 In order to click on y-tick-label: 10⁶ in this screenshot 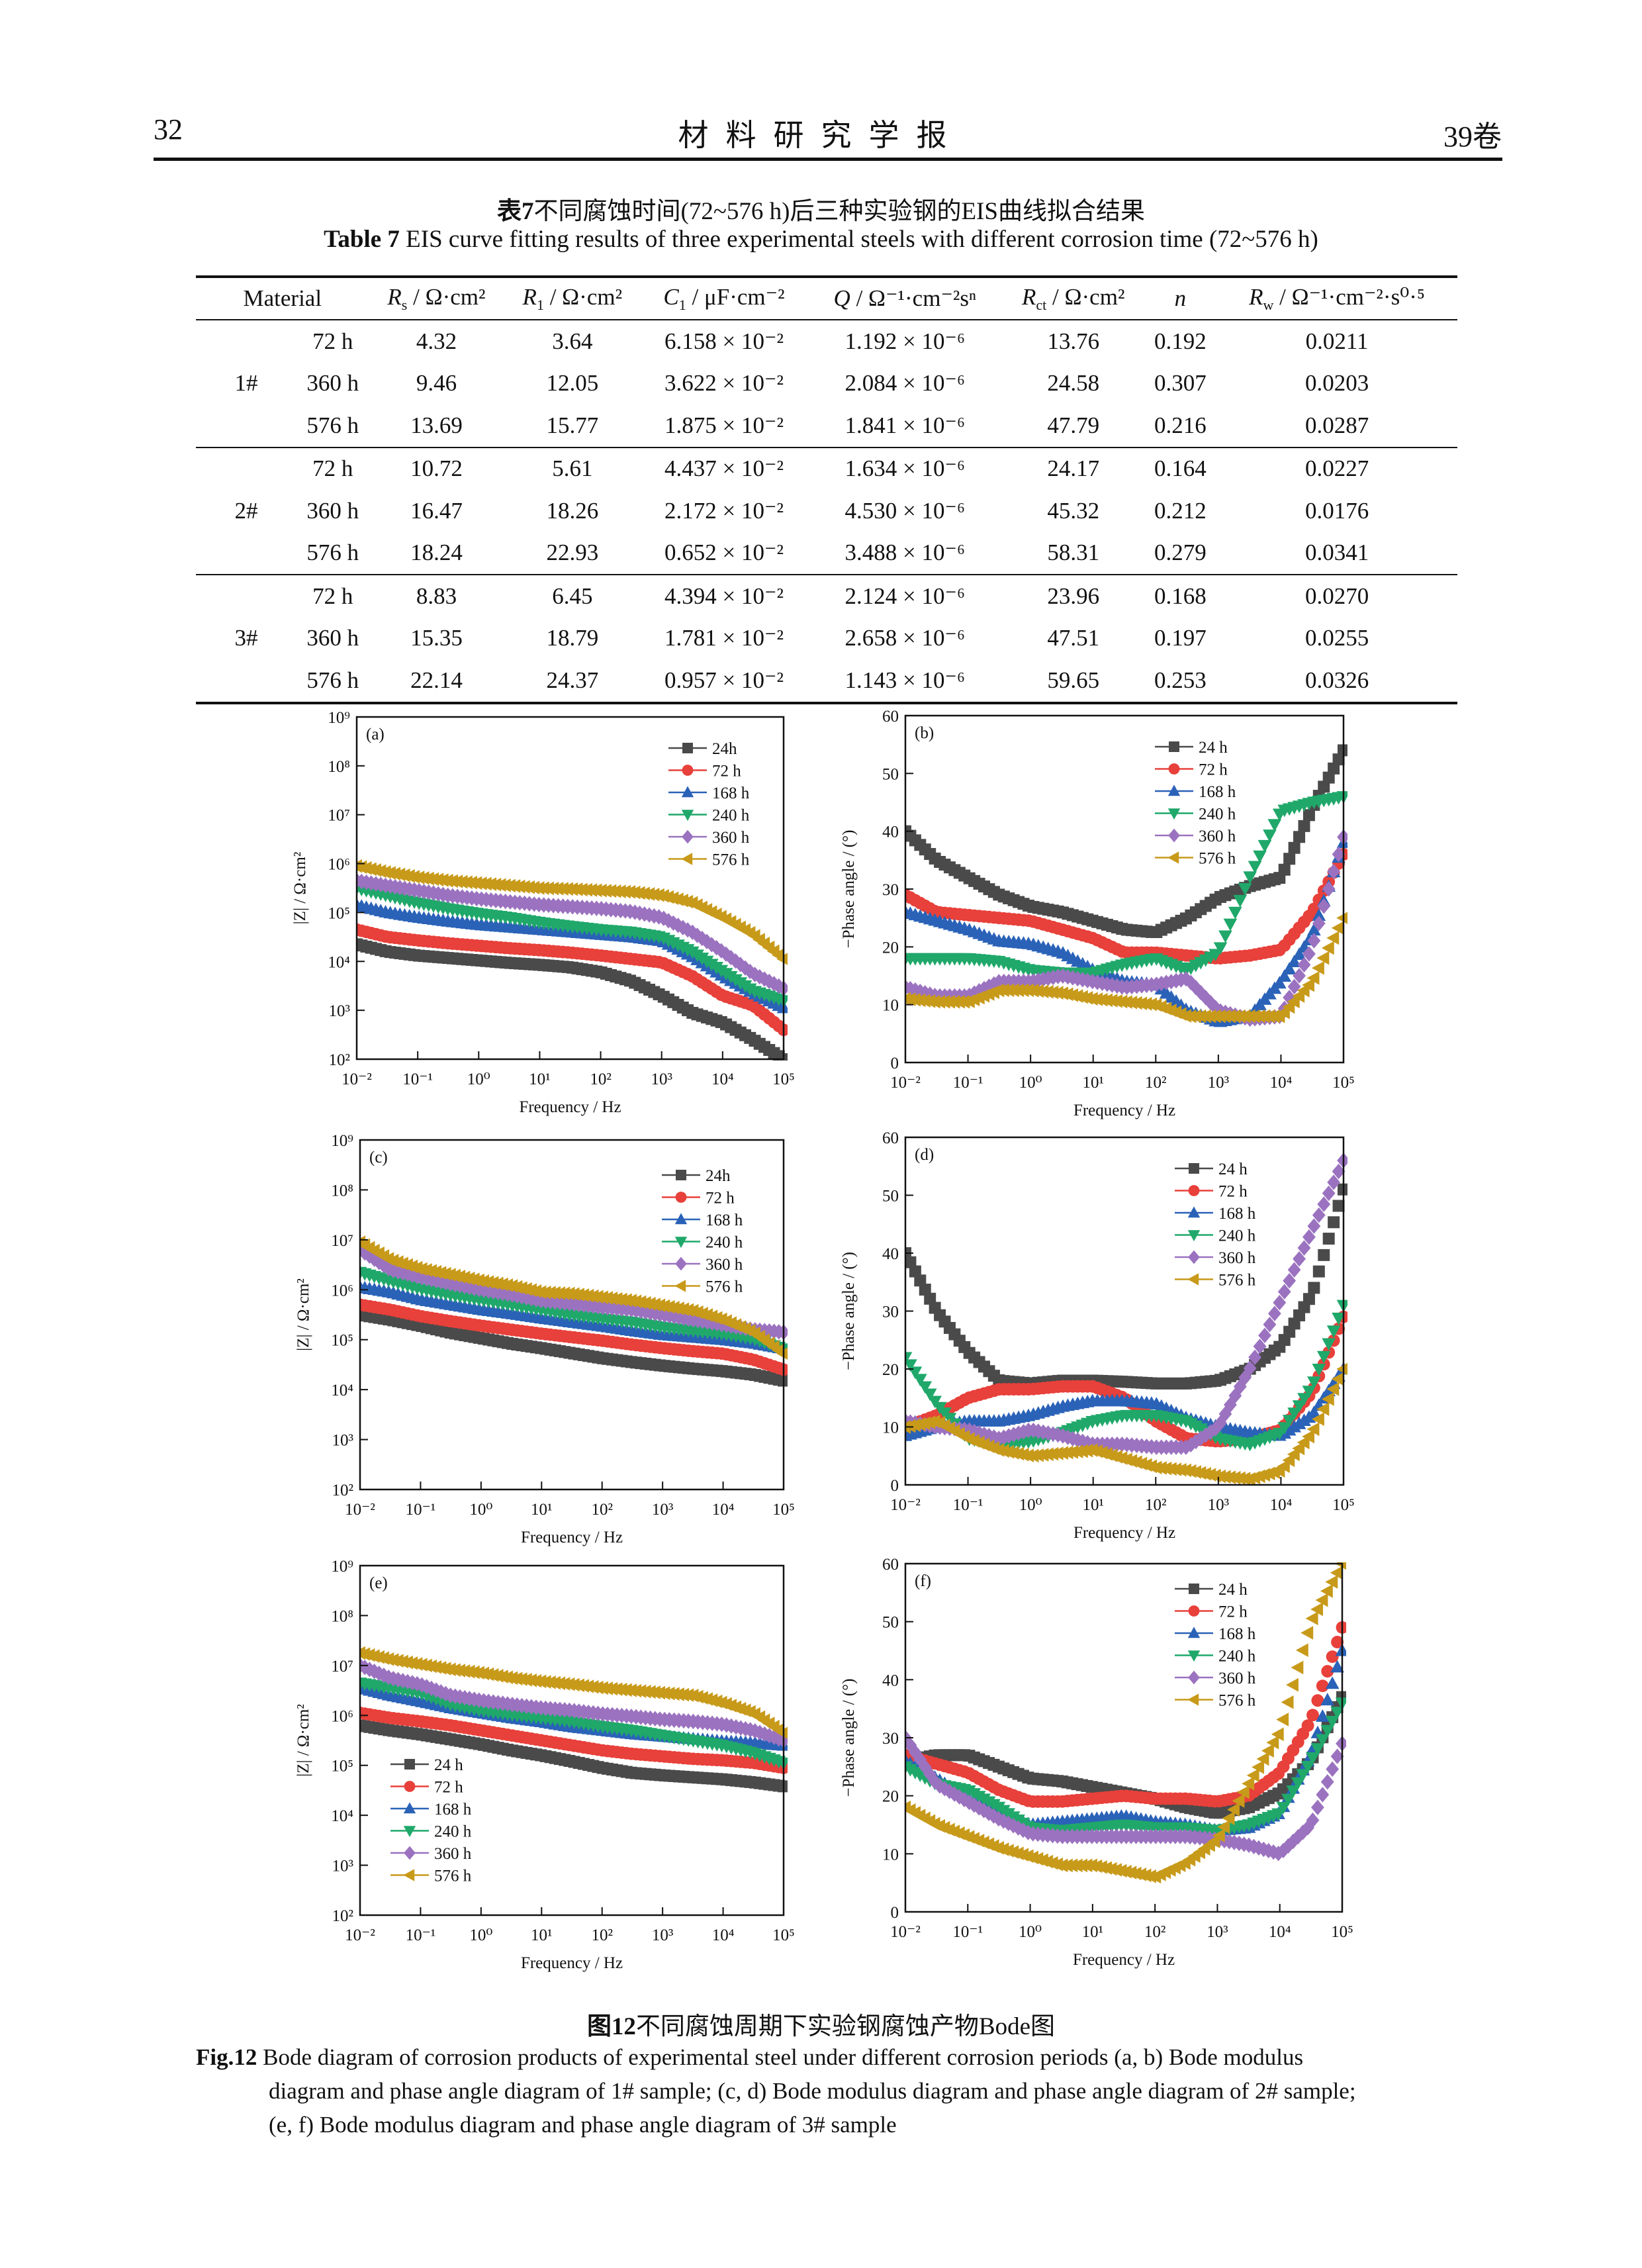, I will do `click(342, 1716)`.